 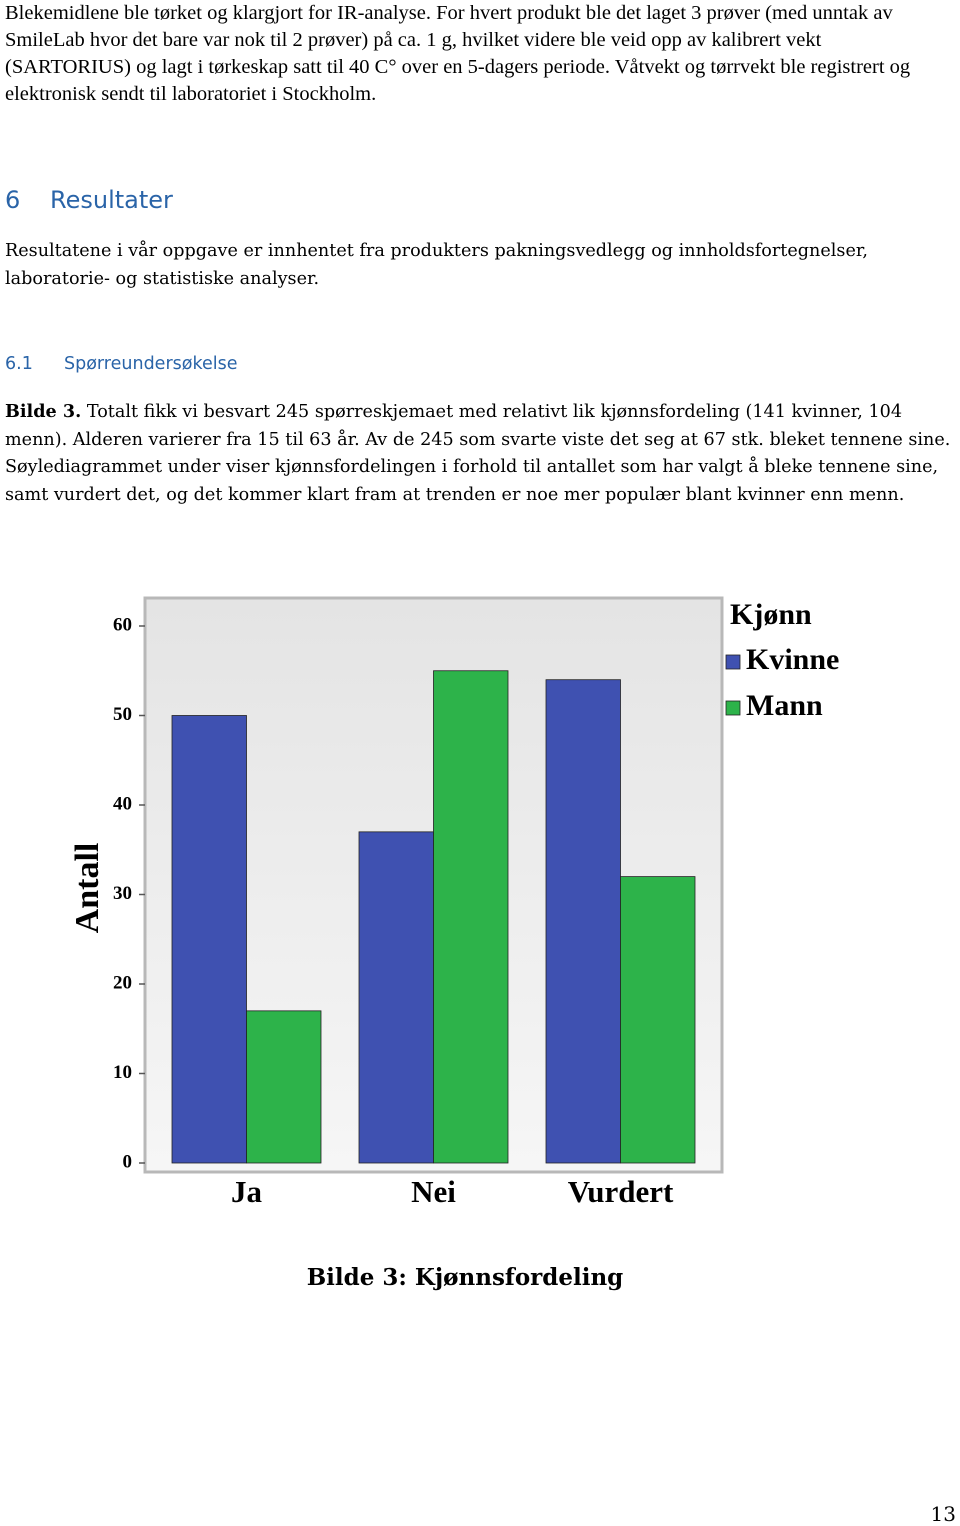 I want to click on legend-label: Mann, so click(x=784, y=705).